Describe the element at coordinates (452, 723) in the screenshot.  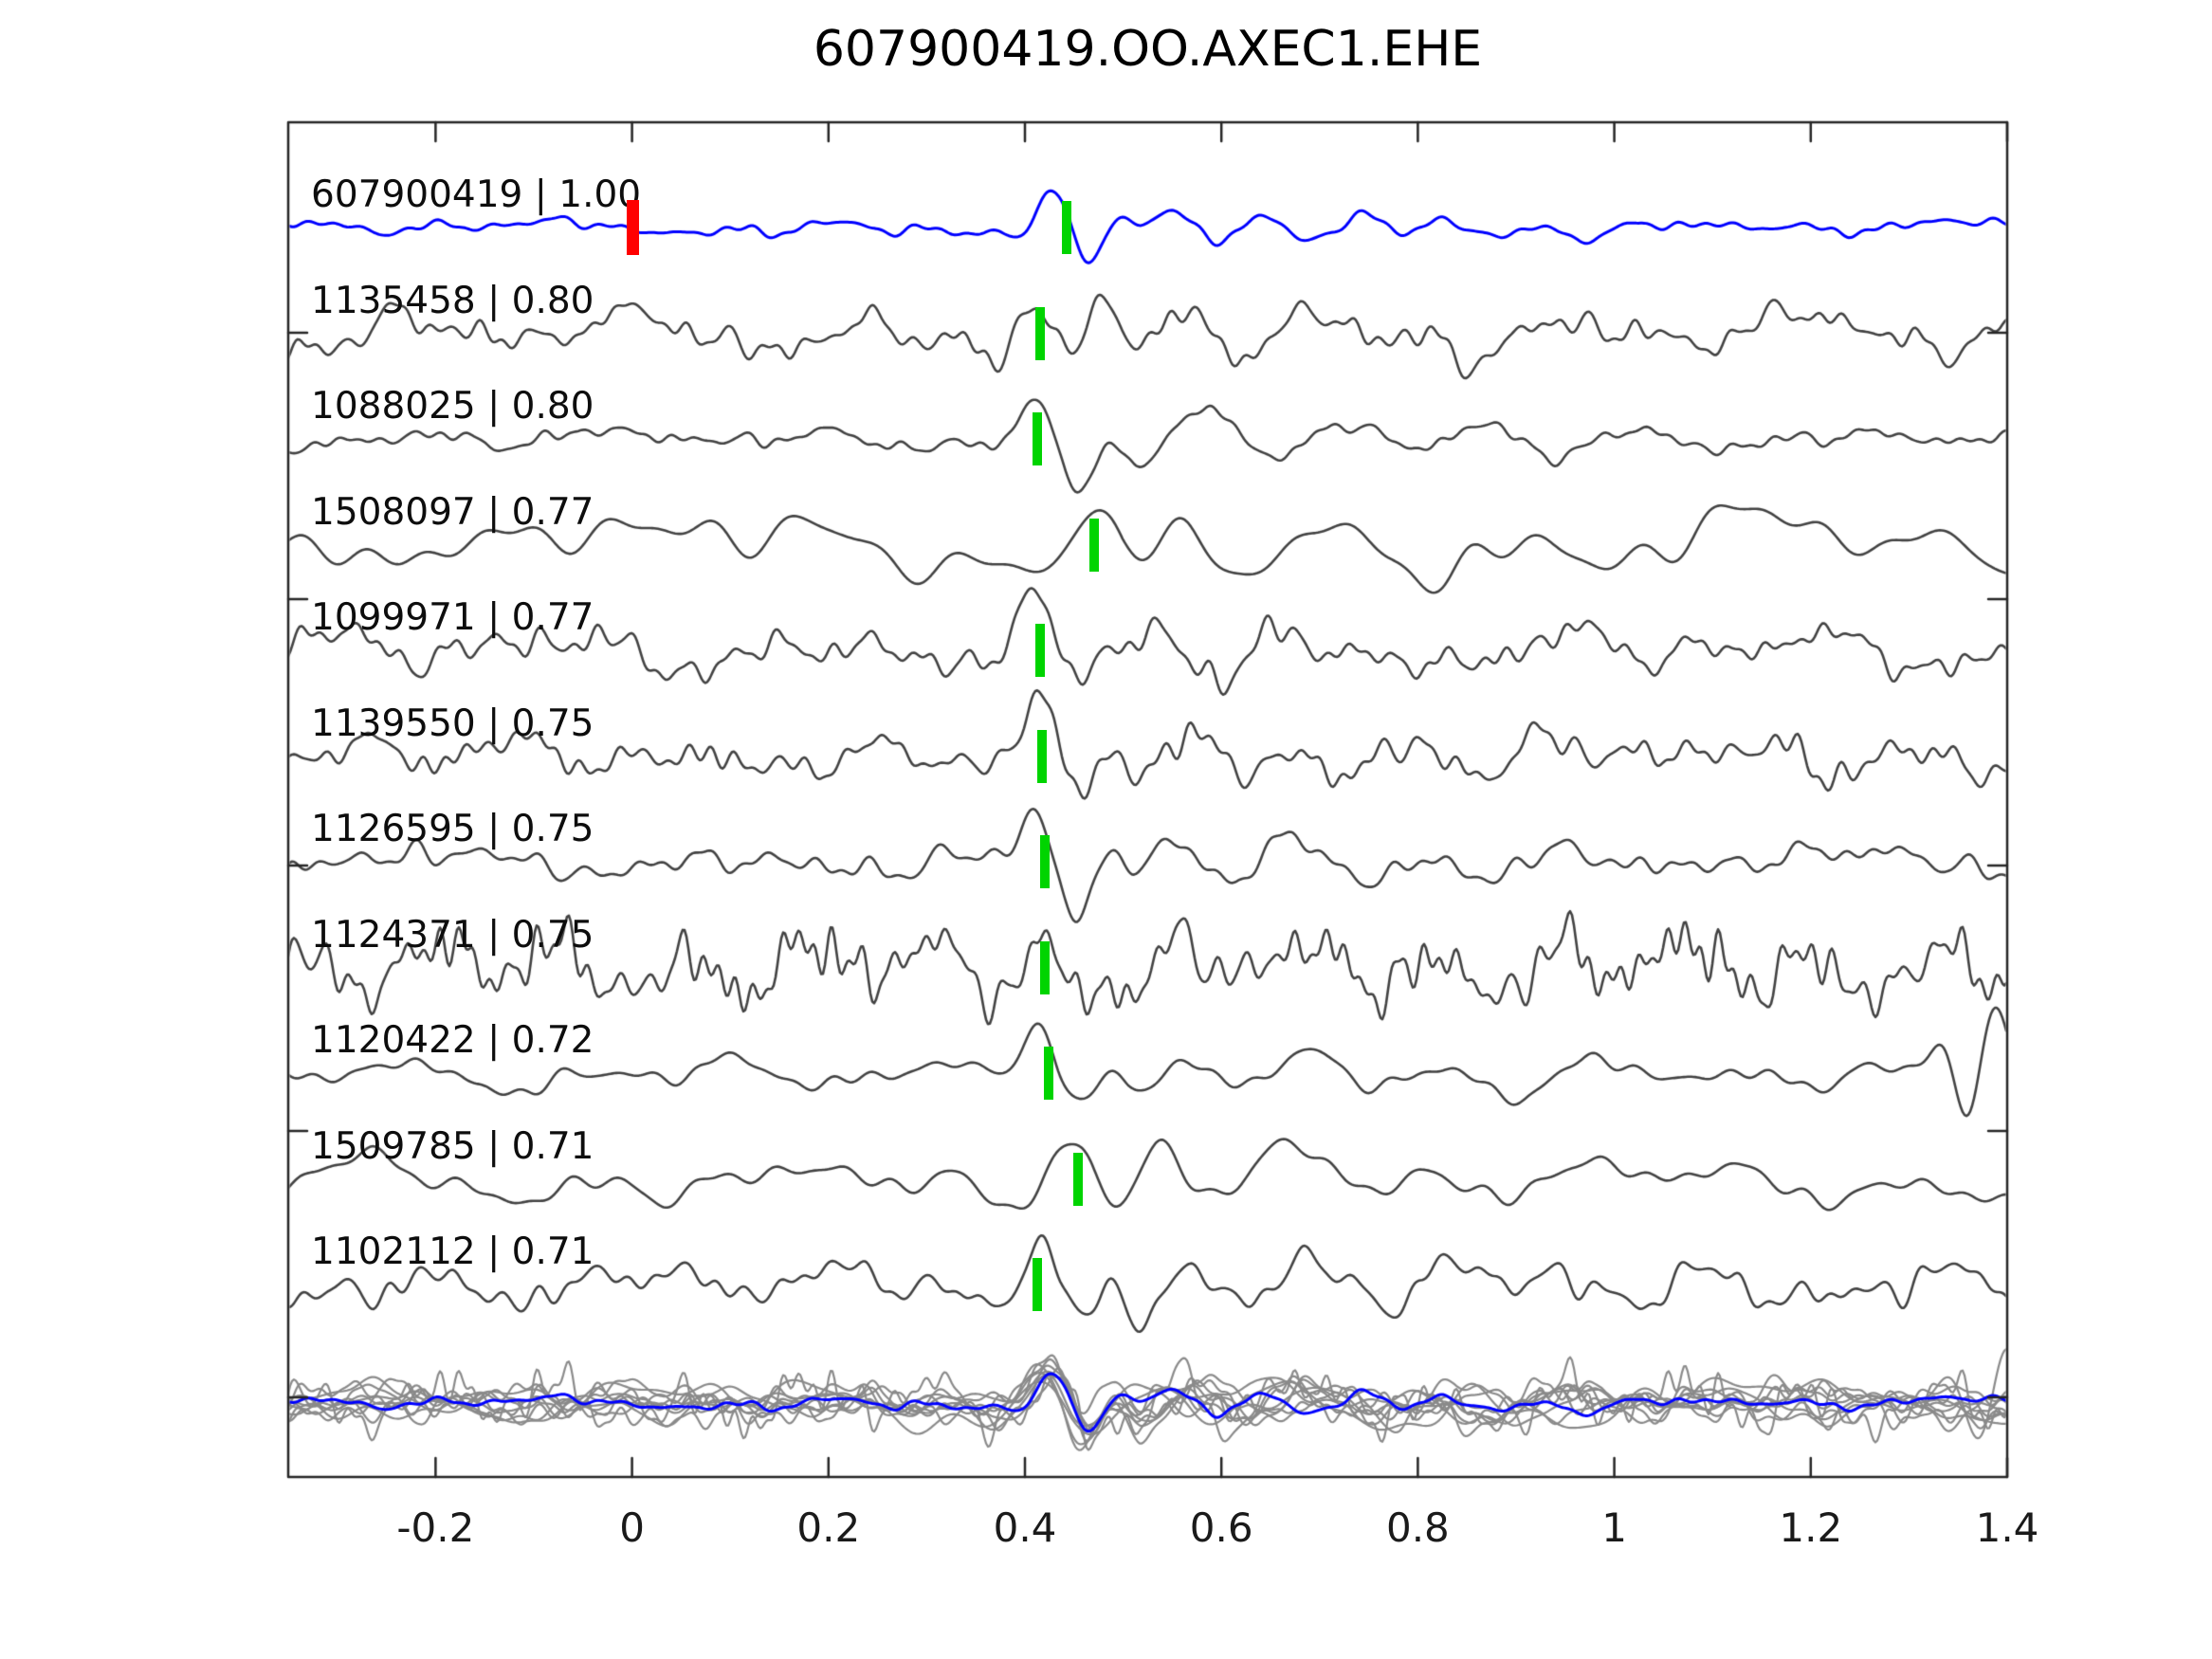
I see `trace-label: 1139550 | 0.75` at that location.